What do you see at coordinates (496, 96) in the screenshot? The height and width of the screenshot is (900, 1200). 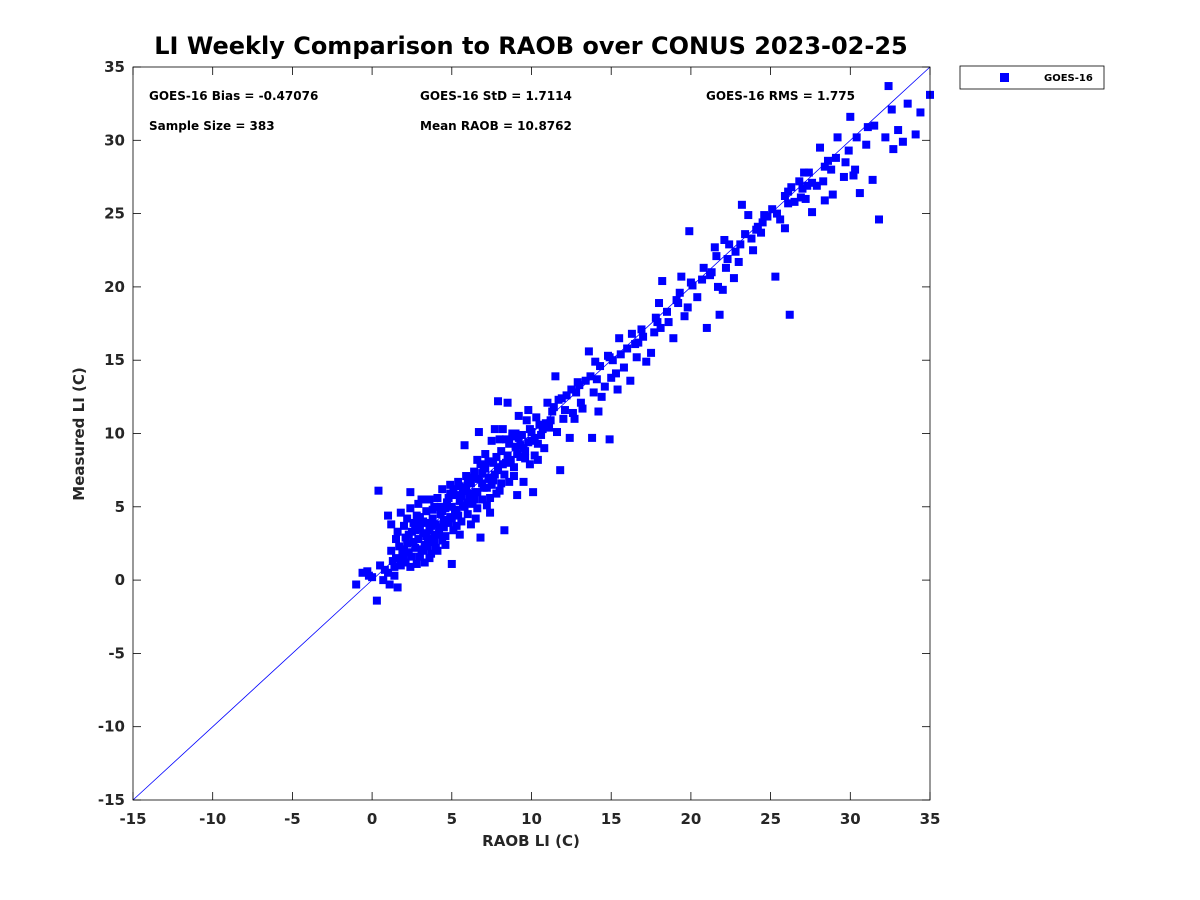 I see `stat-std: GOES-16 StD = 1.7114` at bounding box center [496, 96].